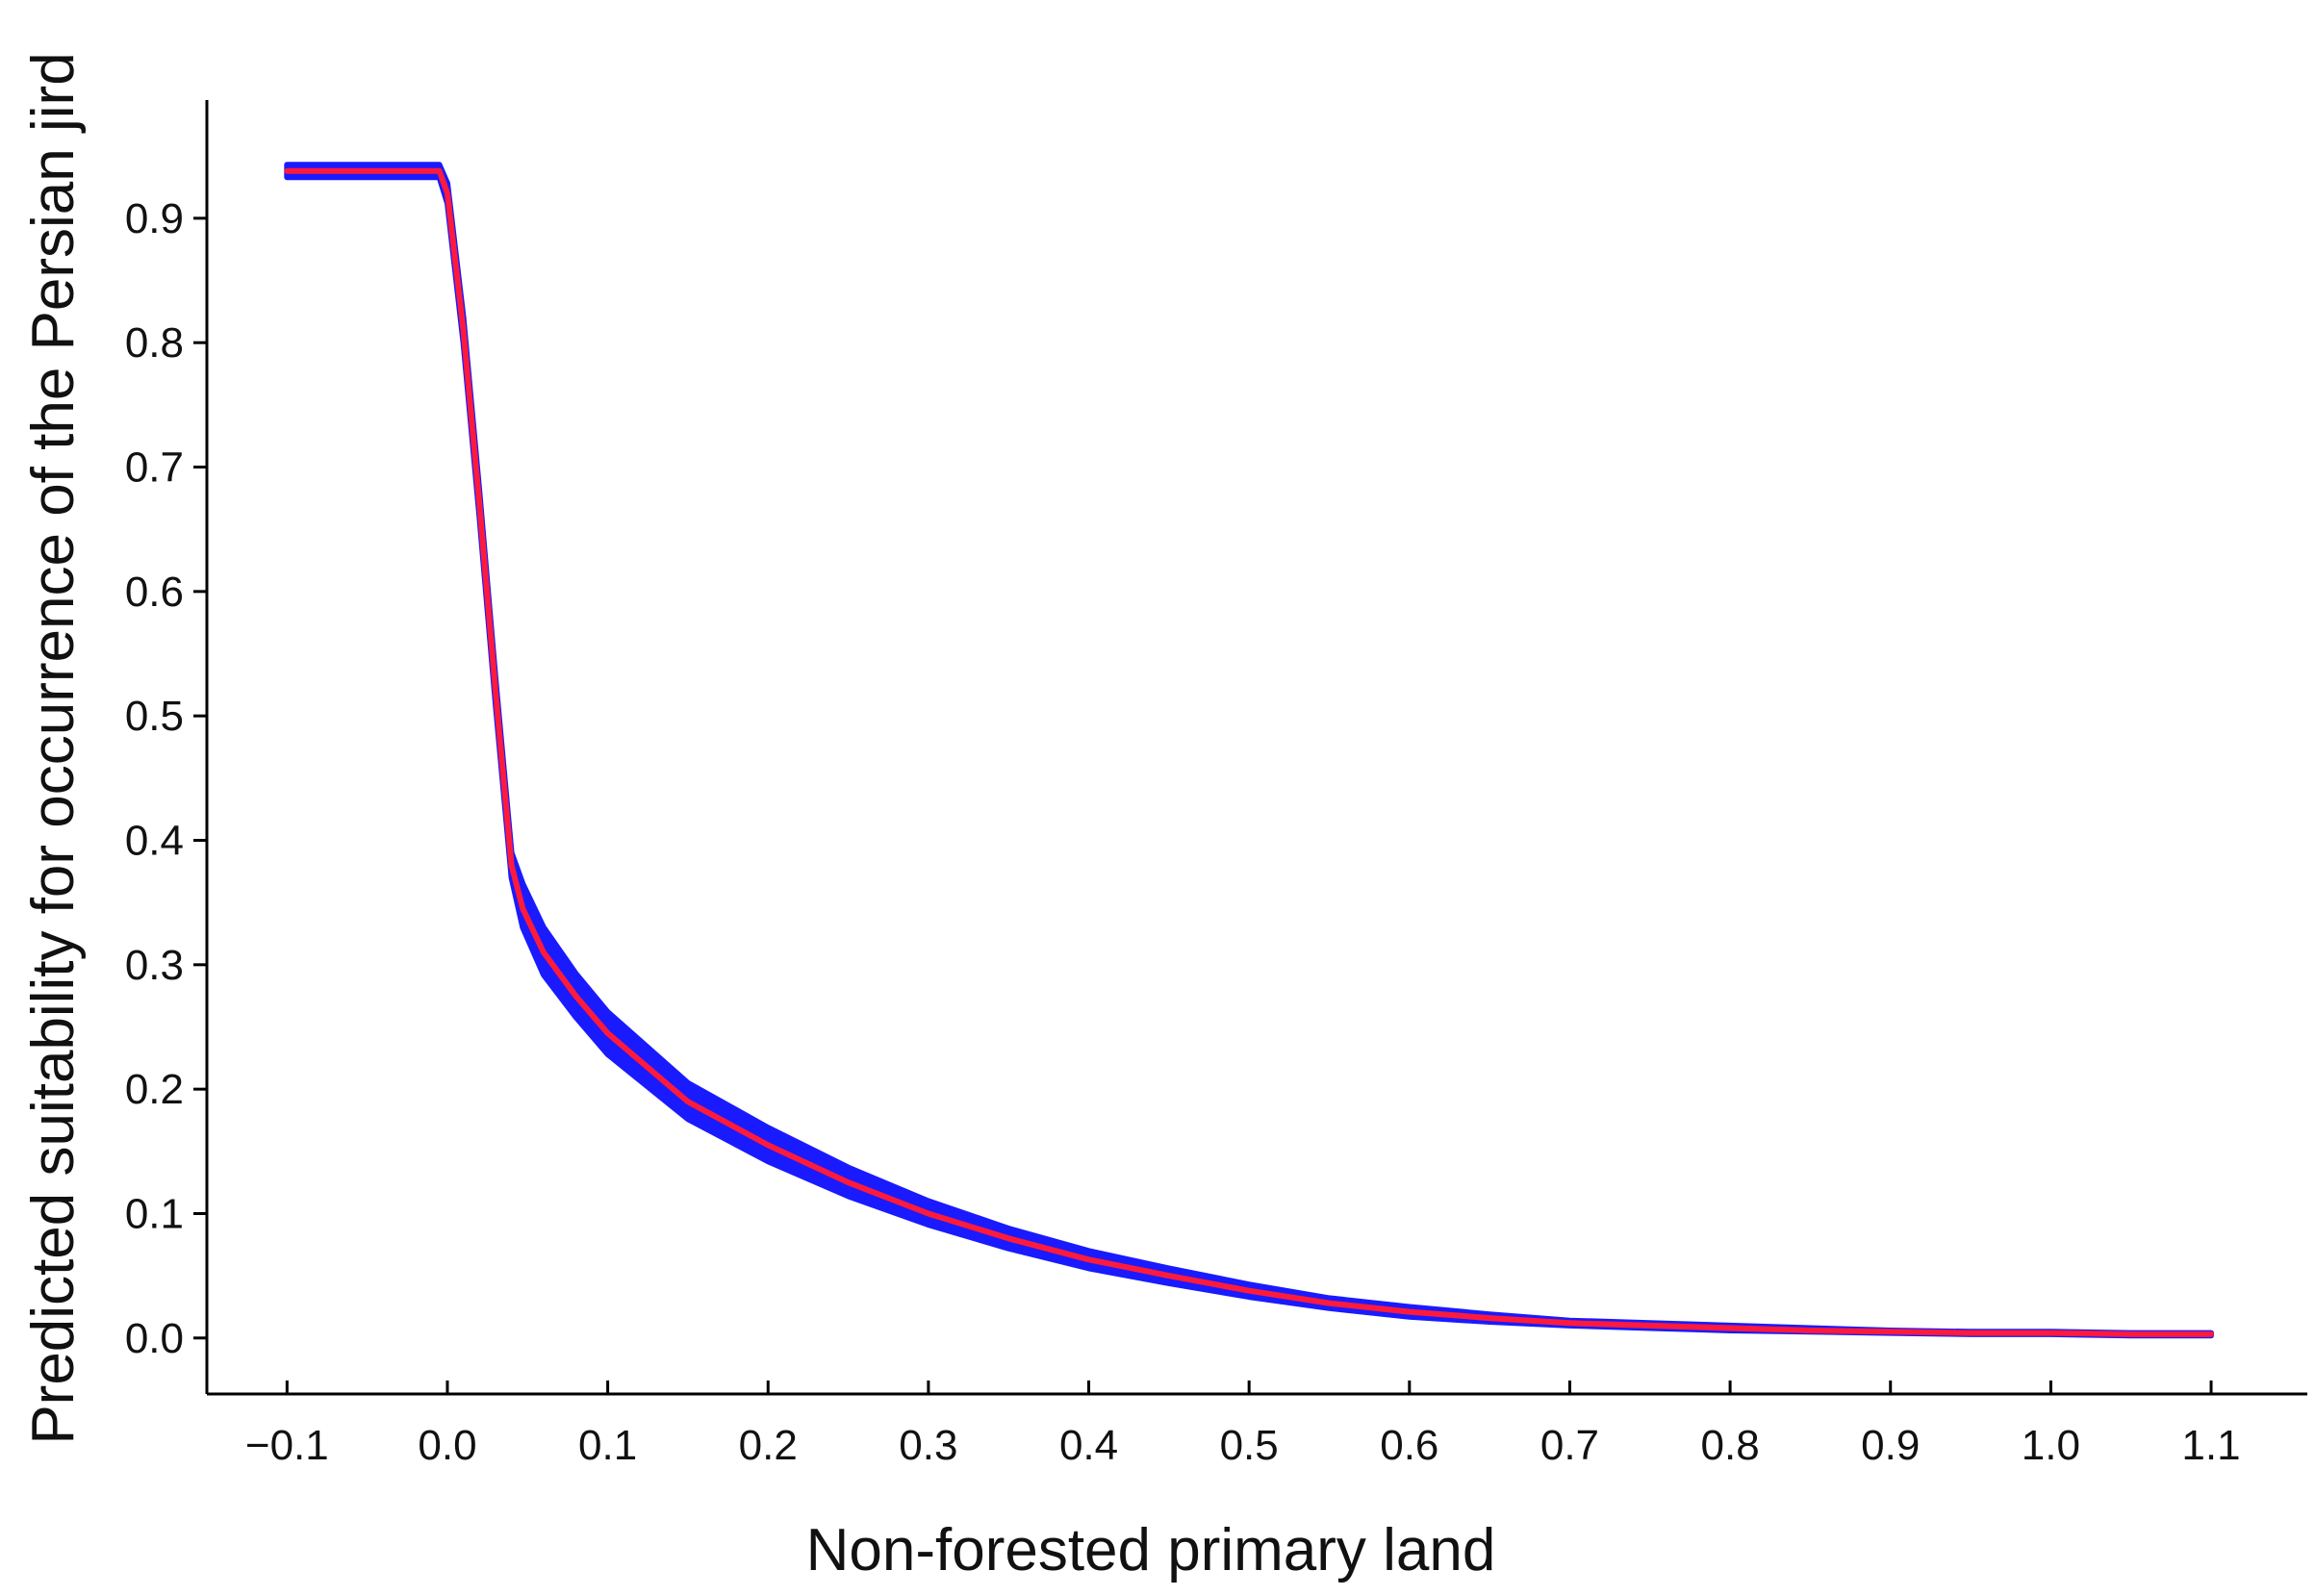 The height and width of the screenshot is (1596, 2316). I want to click on y-tick-label: 0.0, so click(154, 1339).